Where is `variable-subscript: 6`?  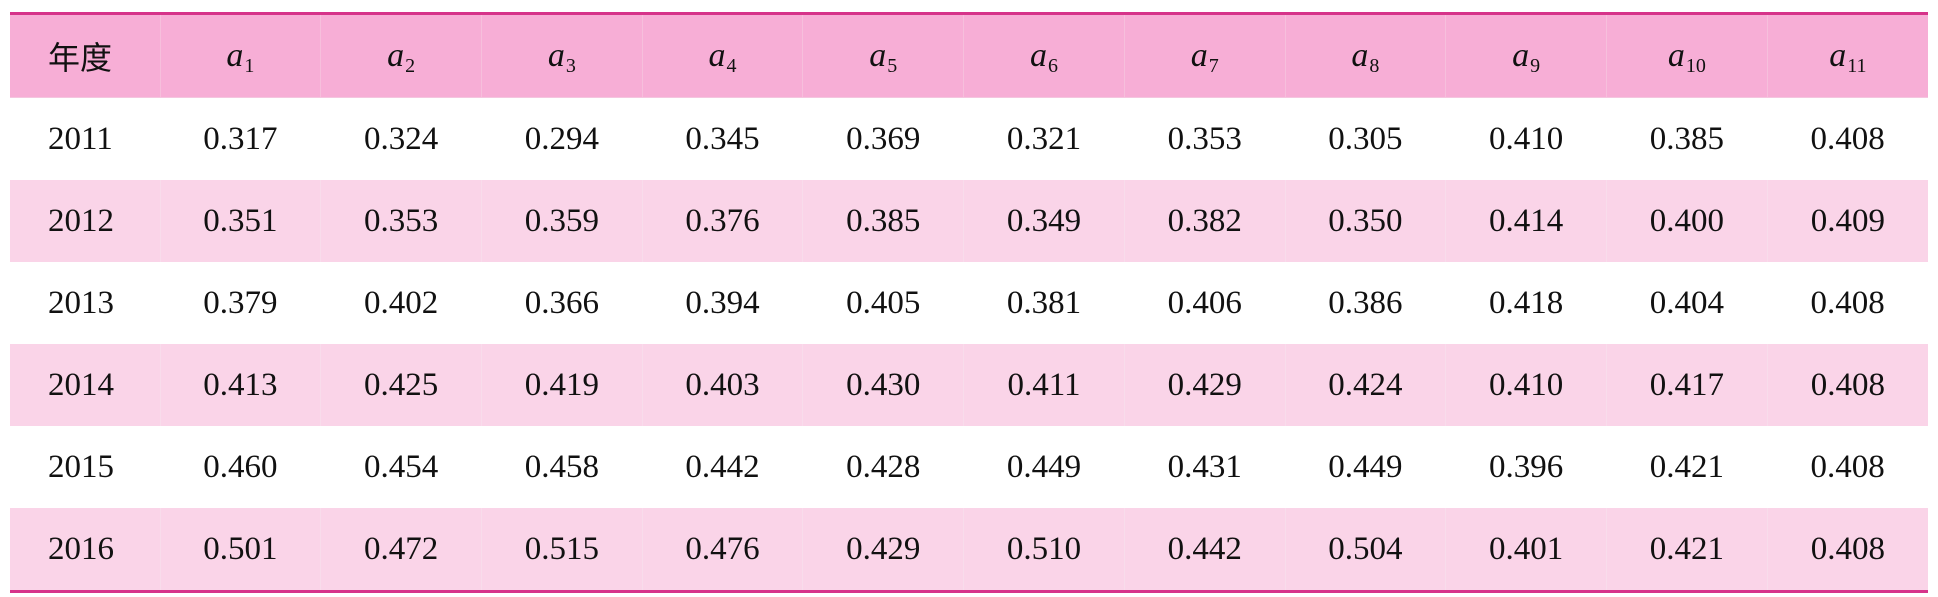 variable-subscript: 6 is located at coordinates (1052, 66).